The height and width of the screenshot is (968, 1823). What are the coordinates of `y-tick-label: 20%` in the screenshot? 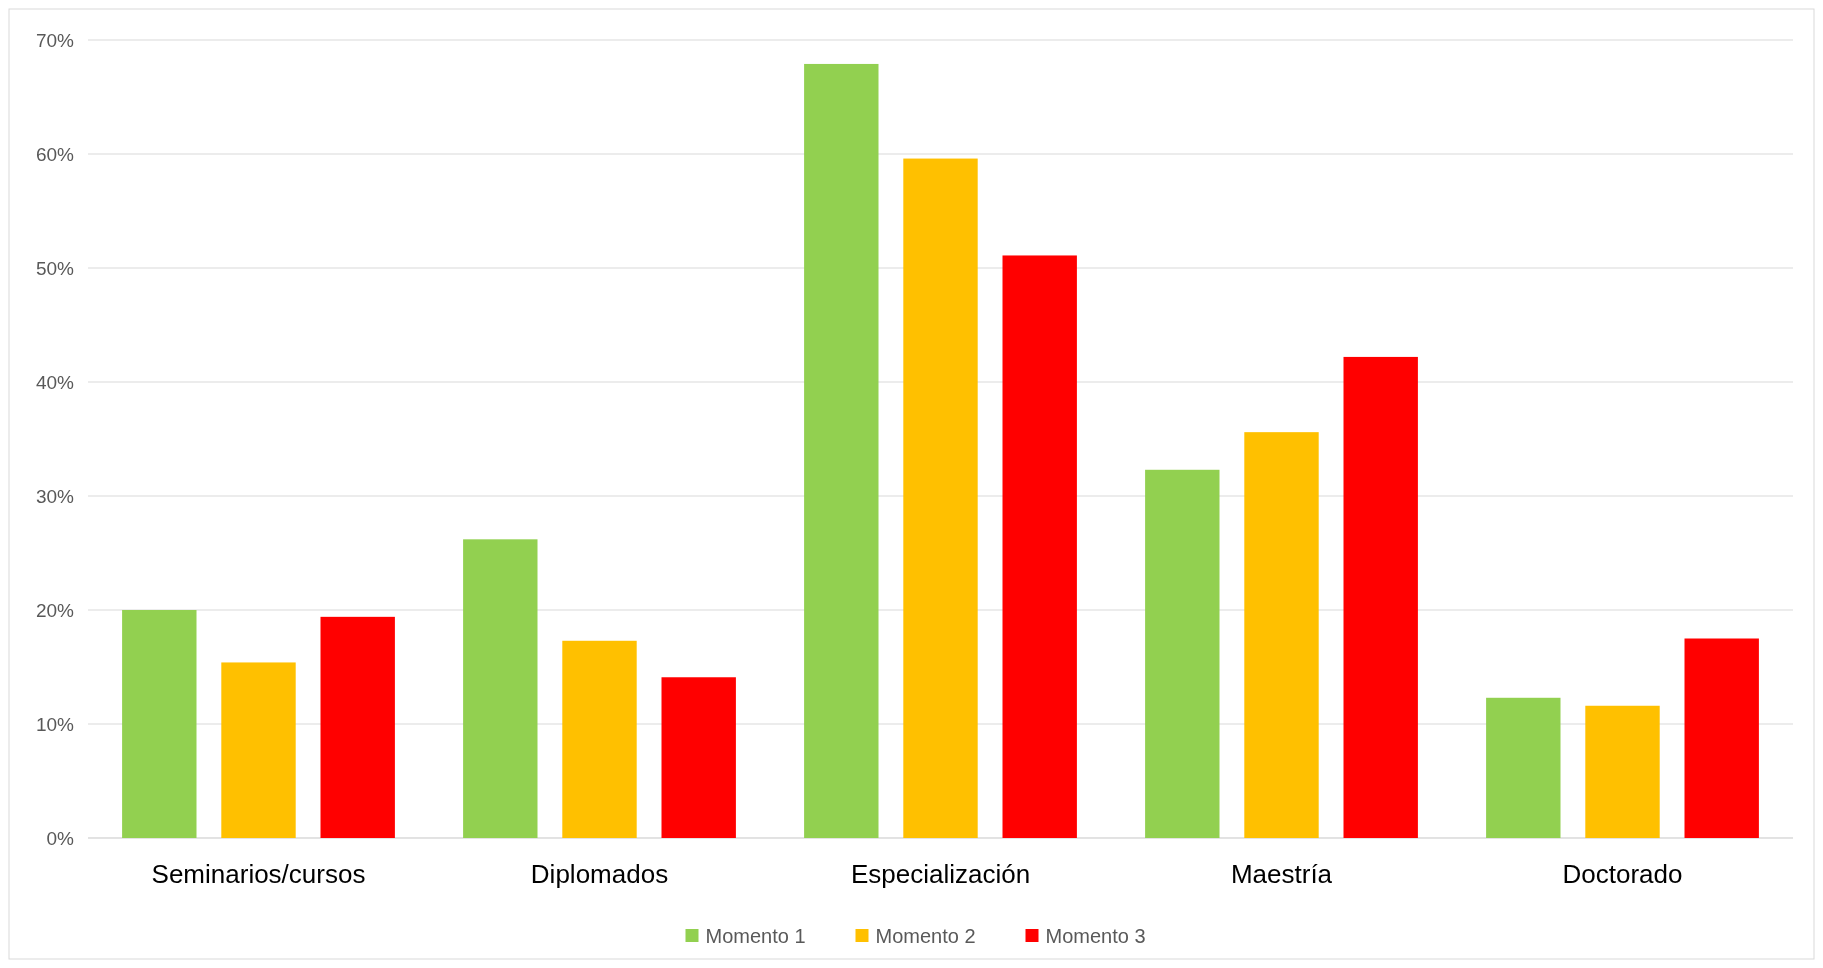 It's located at (55, 610).